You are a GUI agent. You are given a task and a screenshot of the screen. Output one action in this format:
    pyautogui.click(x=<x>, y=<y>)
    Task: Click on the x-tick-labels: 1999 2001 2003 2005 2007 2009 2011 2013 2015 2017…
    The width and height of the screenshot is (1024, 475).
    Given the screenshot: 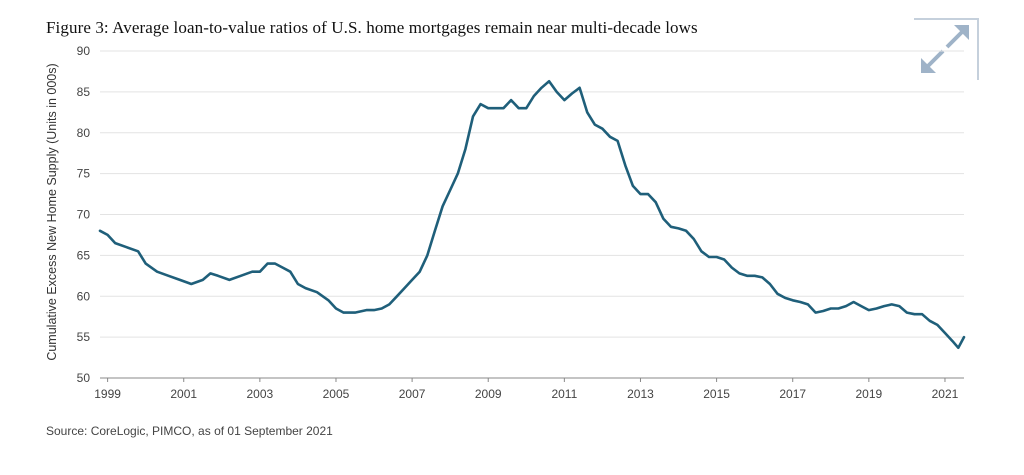 What is the action you would take?
    pyautogui.click(x=526, y=389)
    